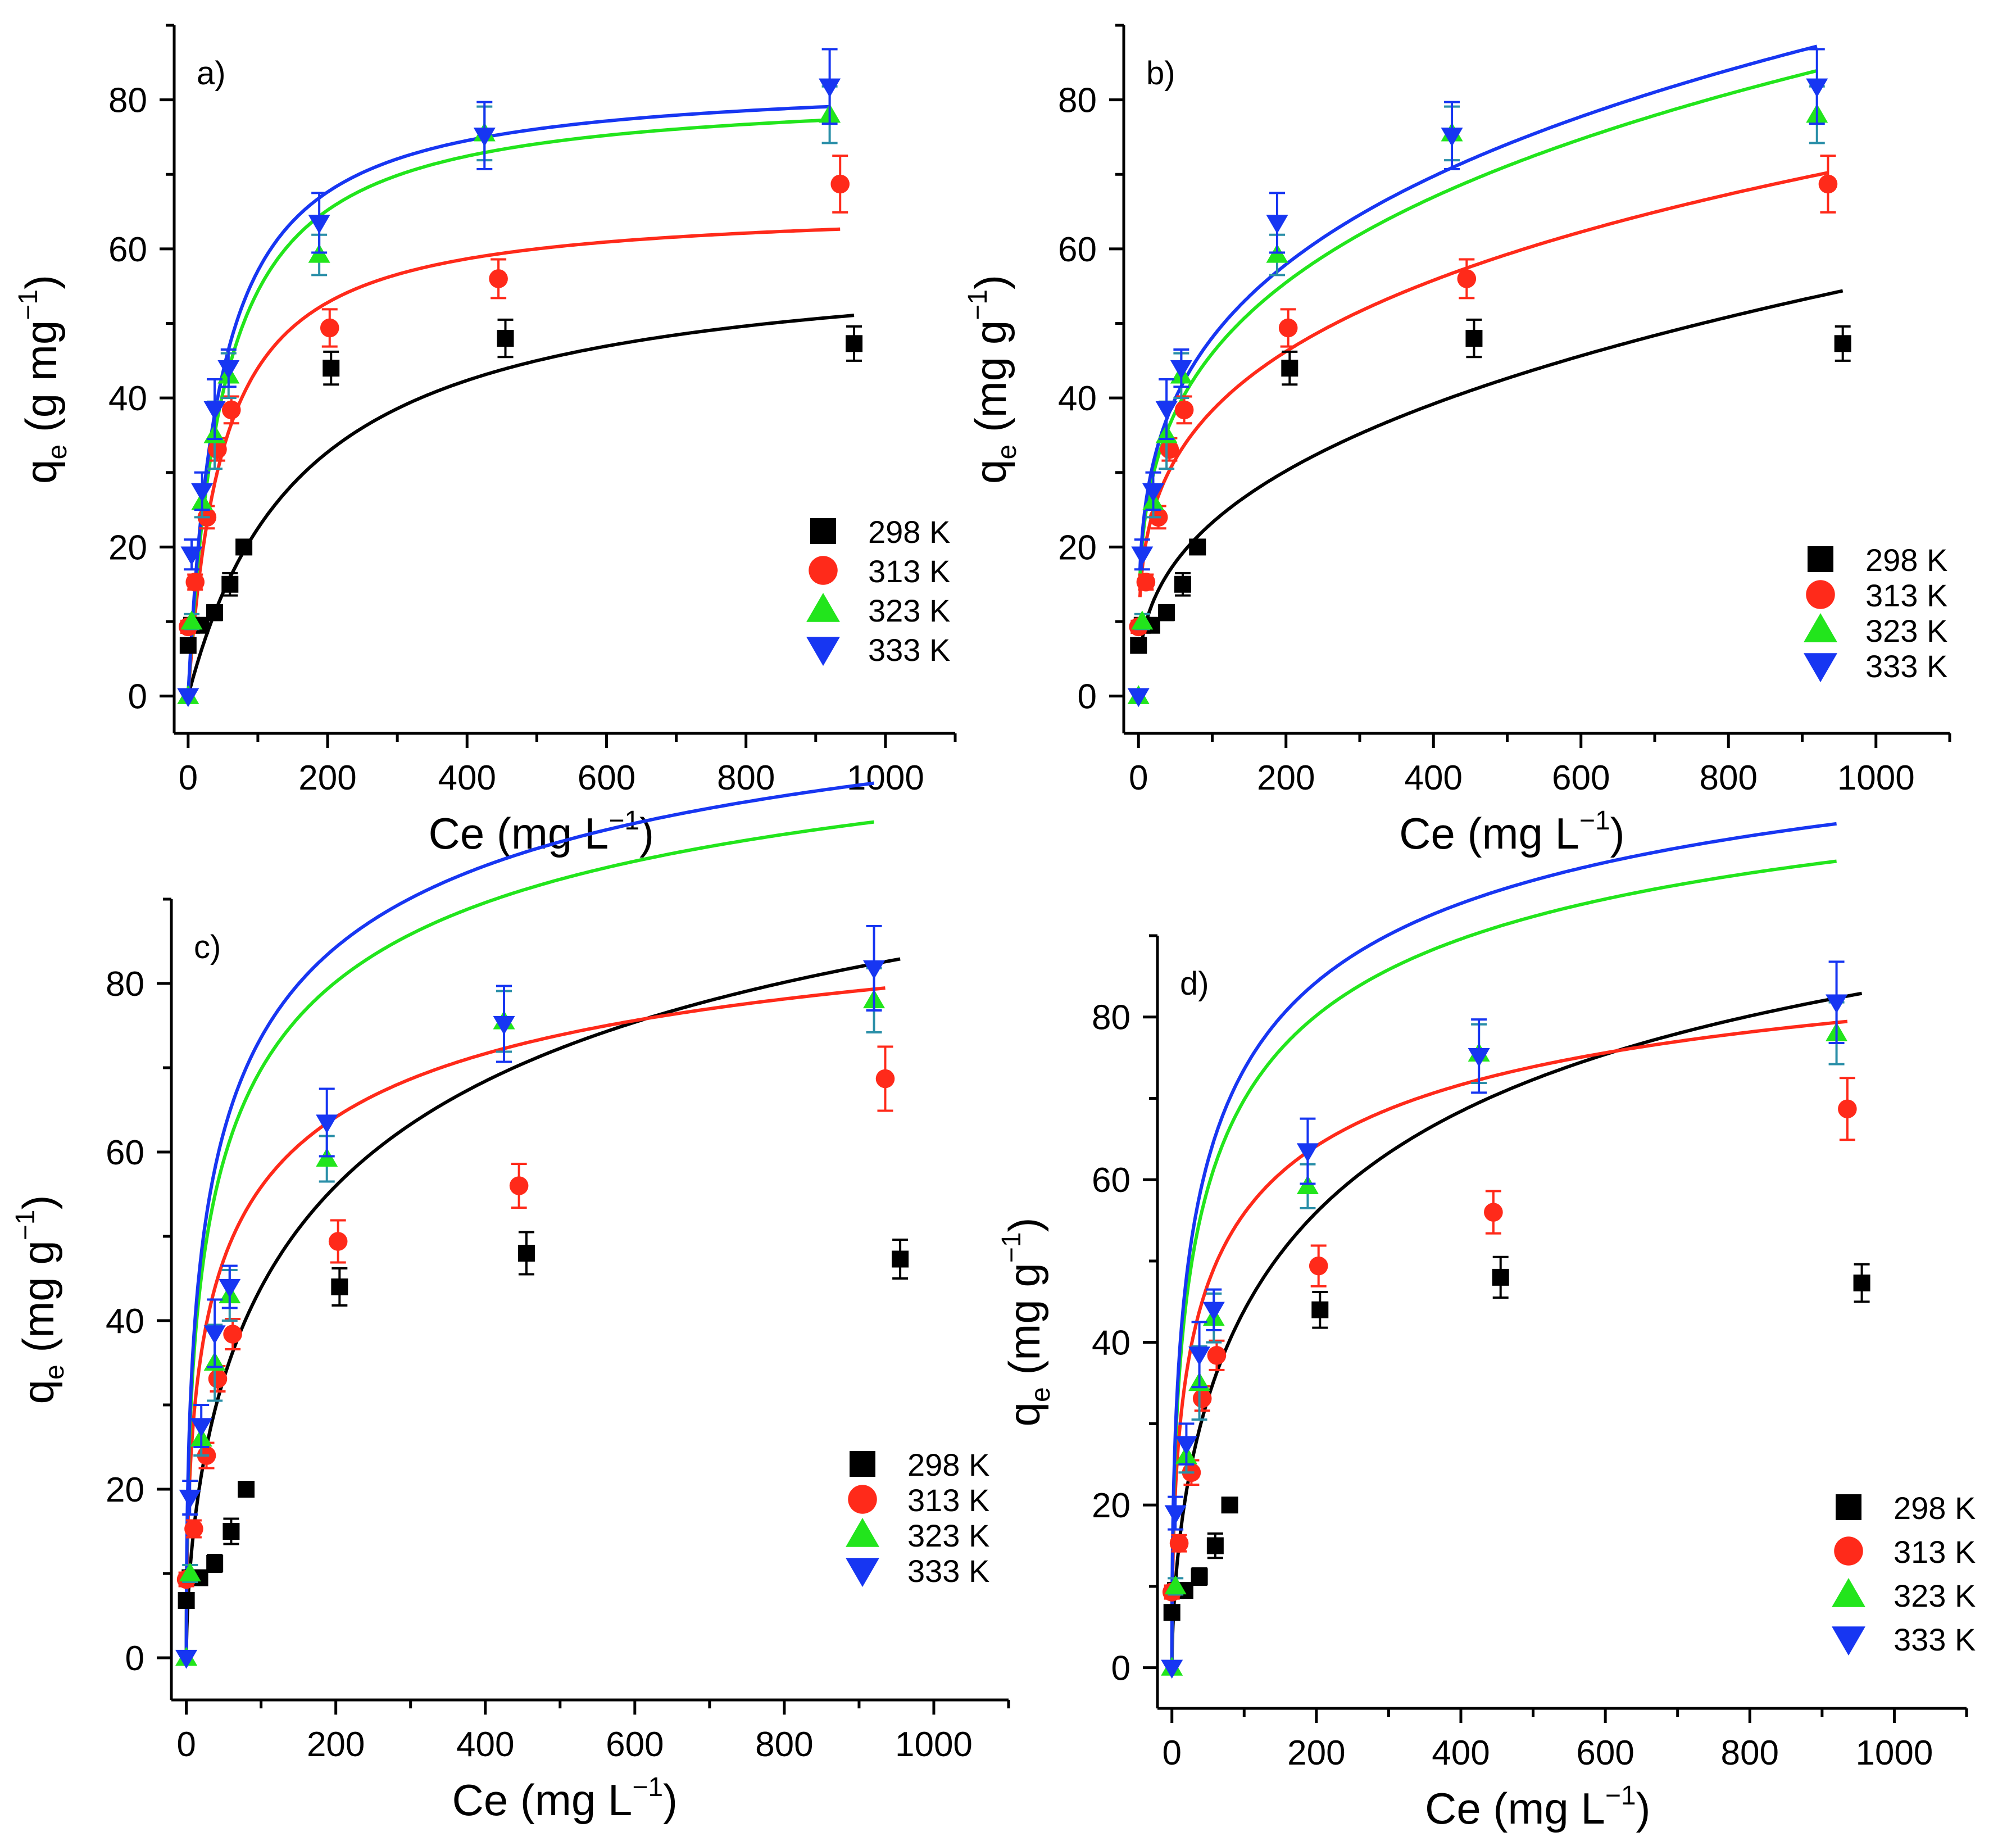 Image resolution: width=2016 pixels, height=1841 pixels. I want to click on legend-label: 298 K, so click(948, 1464).